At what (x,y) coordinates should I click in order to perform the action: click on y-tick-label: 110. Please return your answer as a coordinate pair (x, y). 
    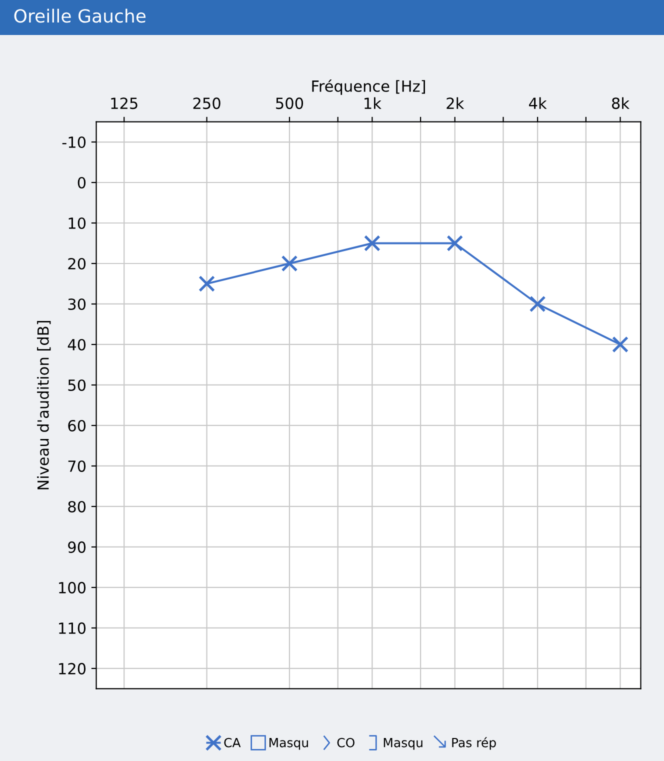
    Looking at the image, I should click on (72, 628).